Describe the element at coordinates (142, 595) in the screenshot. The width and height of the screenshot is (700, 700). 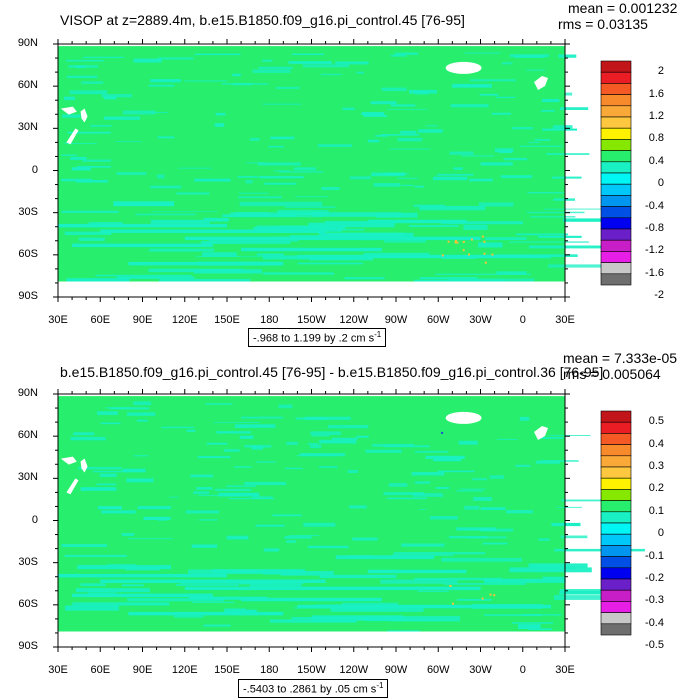
I see `anomaly-band` at that location.